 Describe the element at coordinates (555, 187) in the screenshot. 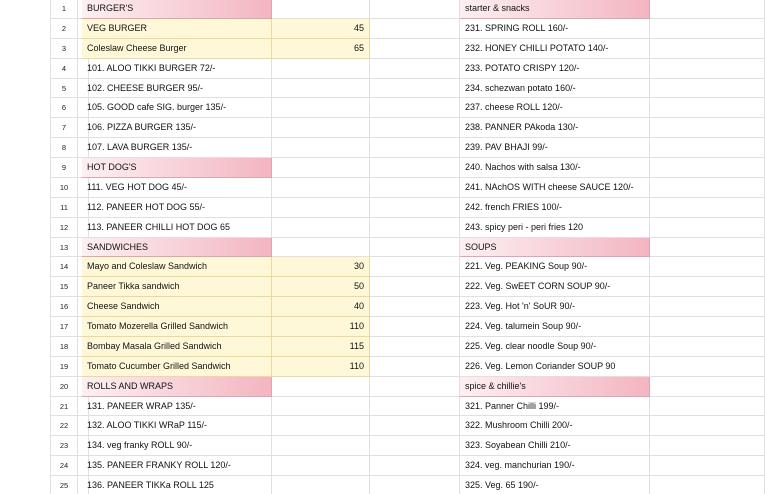

I see `menu-item: 241. NAchOS WITH cheese SAUCE 120/-` at that location.